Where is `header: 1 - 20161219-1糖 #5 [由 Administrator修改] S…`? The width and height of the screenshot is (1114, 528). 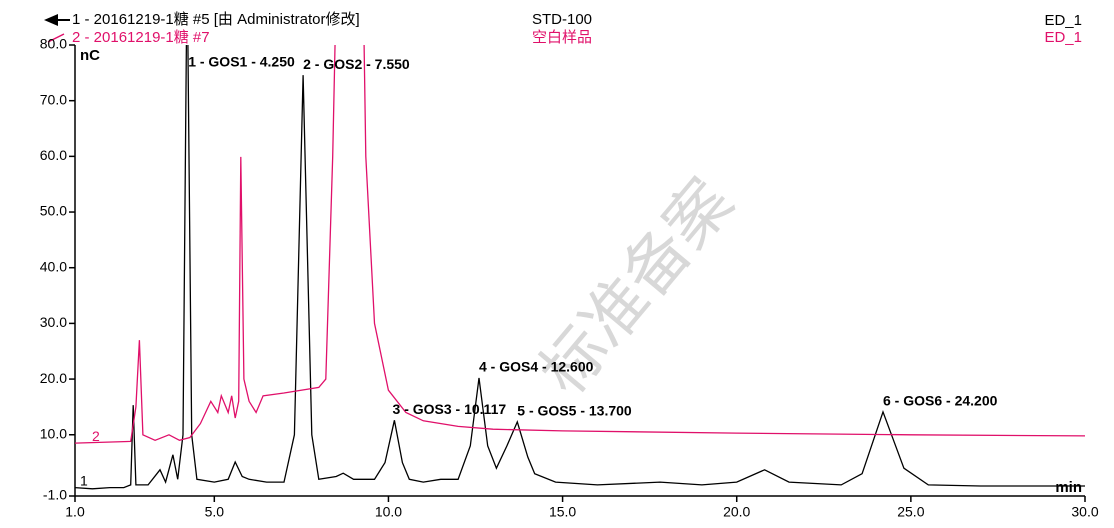
header: 1 - 20161219-1糖 #5 [由 Administrator修改] S… is located at coordinates (563, 28).